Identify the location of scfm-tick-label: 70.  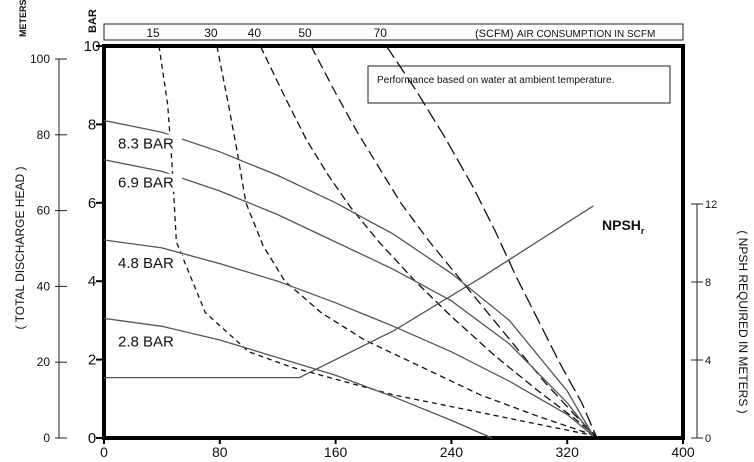
(381, 33).